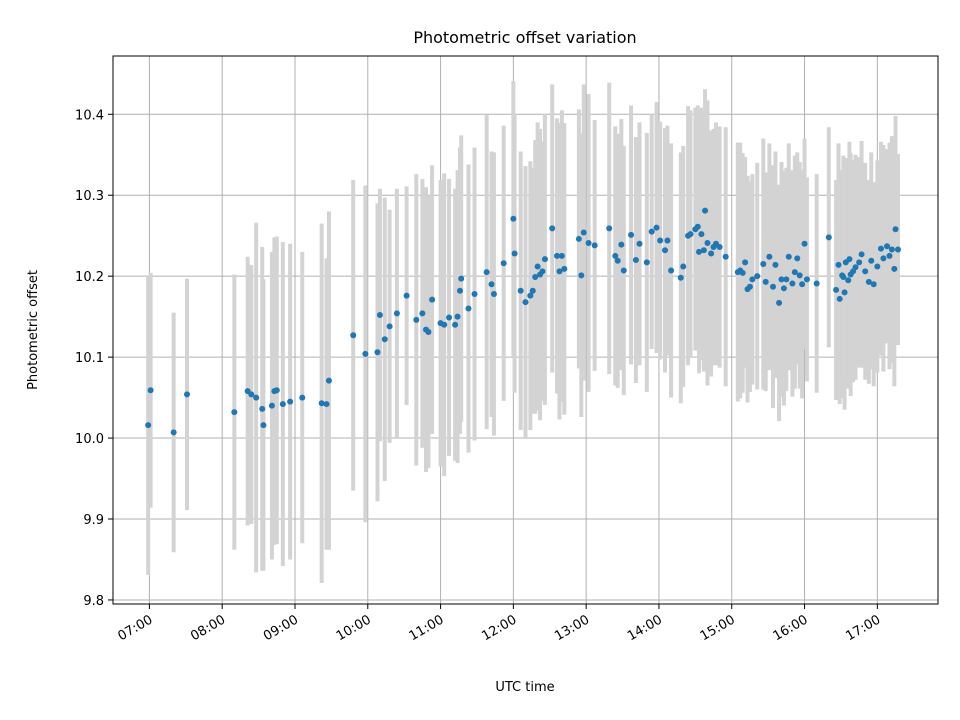  I want to click on x-tick-label: 09:00, so click(281, 628).